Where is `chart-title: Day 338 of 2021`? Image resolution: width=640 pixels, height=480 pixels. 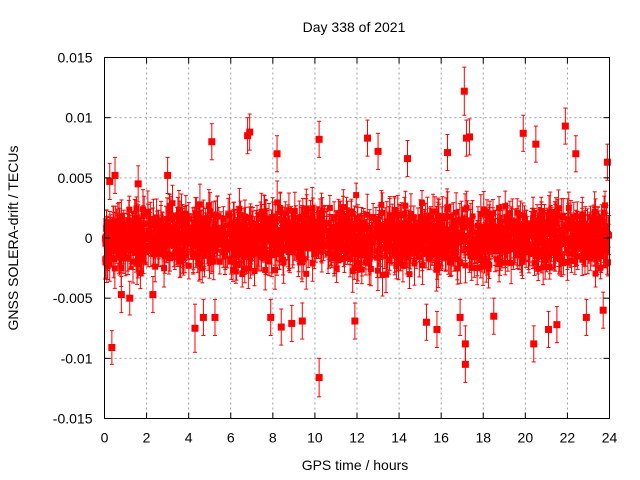
chart-title: Day 338 of 2021 is located at coordinates (354, 27).